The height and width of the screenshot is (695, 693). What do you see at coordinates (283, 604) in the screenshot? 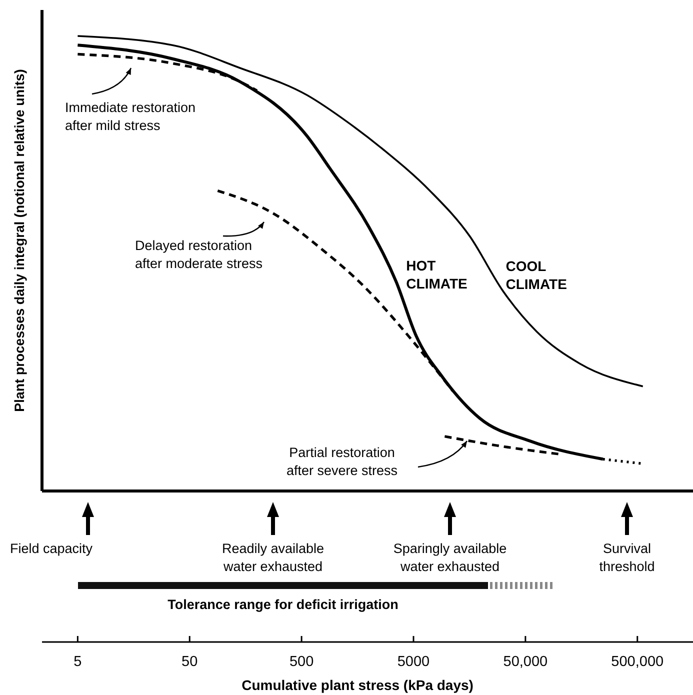
I see `text: Tolerance range for deficit irrigation` at bounding box center [283, 604].